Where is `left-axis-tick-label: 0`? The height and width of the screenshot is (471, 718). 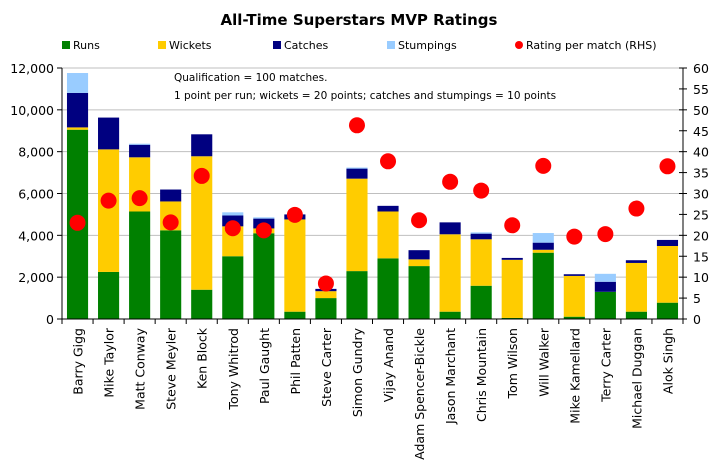
left-axis-tick-label: 0 is located at coordinates (50, 319).